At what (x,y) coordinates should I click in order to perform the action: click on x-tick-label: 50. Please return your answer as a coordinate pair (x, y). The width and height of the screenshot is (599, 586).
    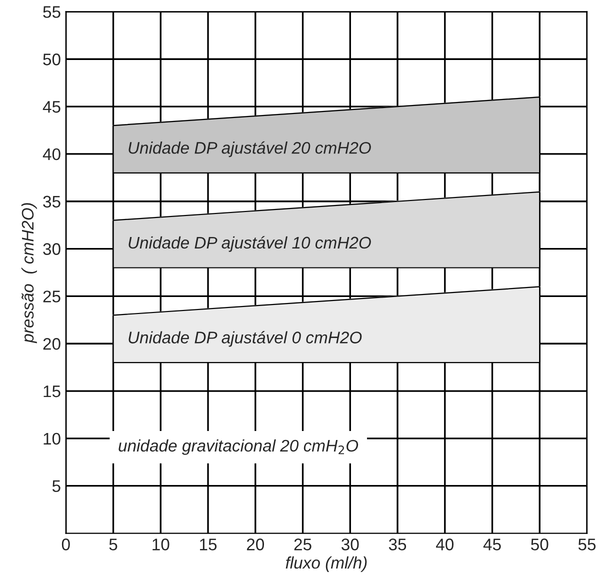
    Looking at the image, I should click on (539, 544).